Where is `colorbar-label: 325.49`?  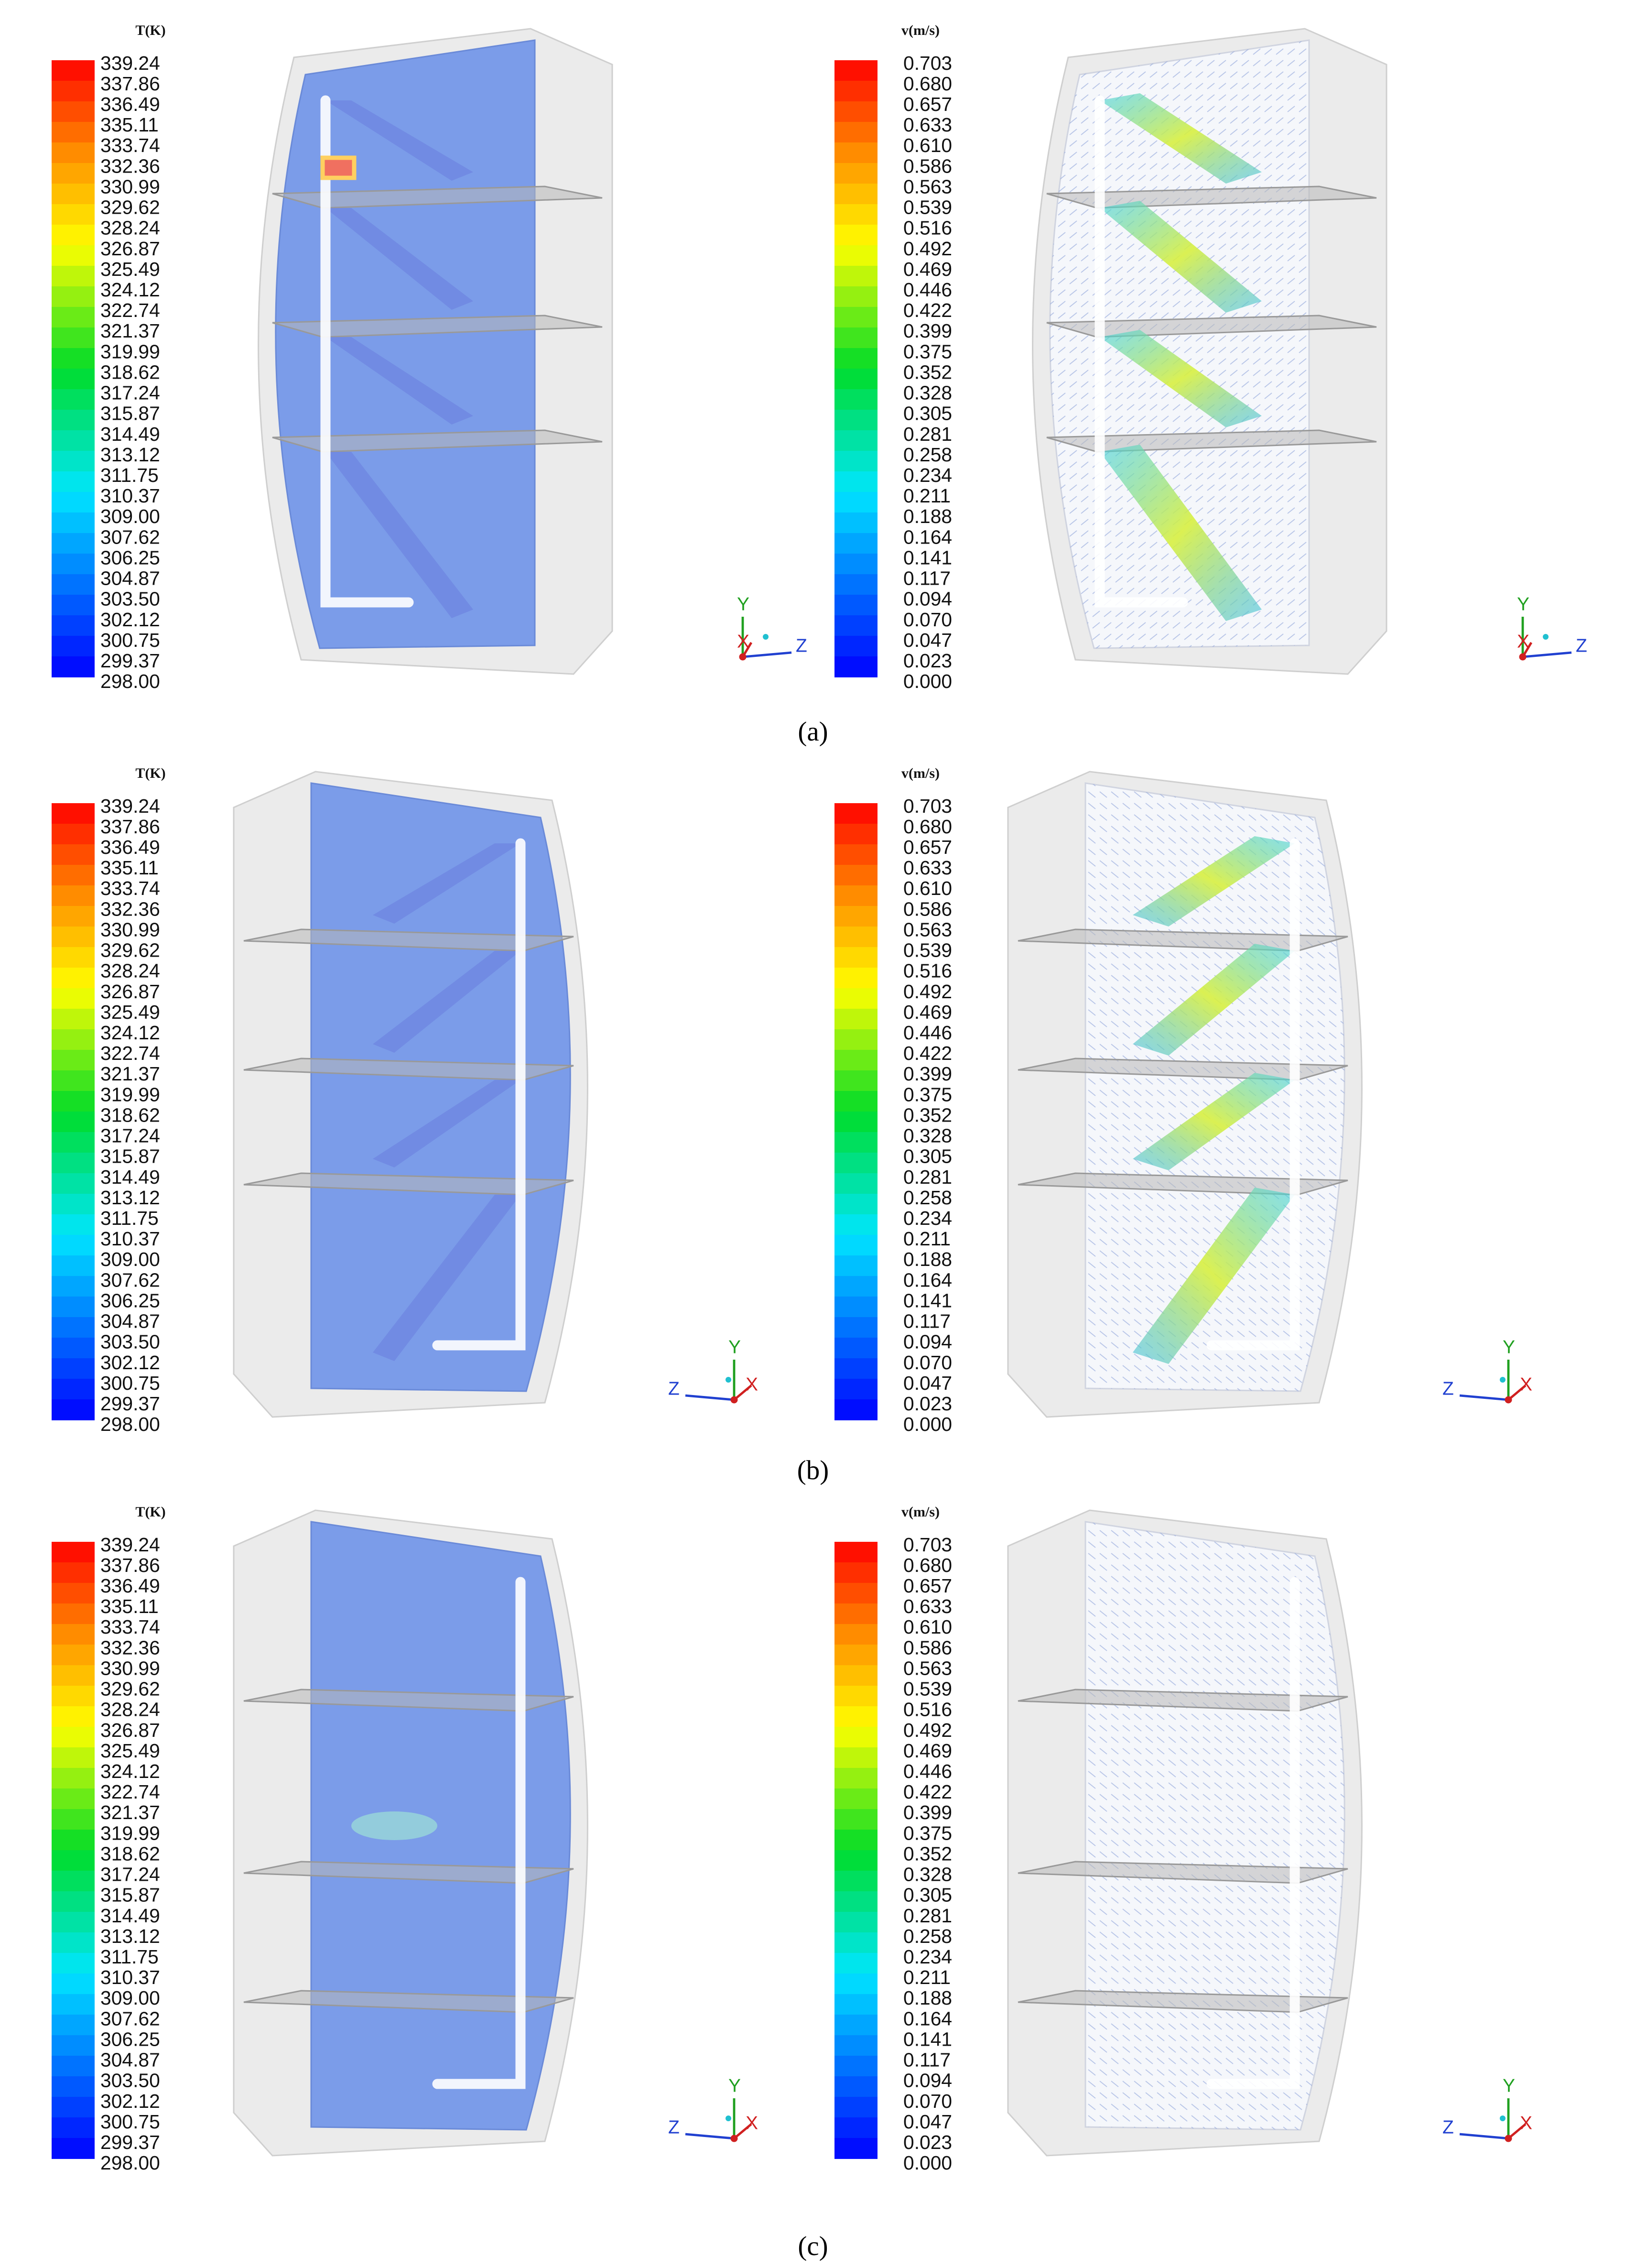 colorbar-label: 325.49 is located at coordinates (130, 1012).